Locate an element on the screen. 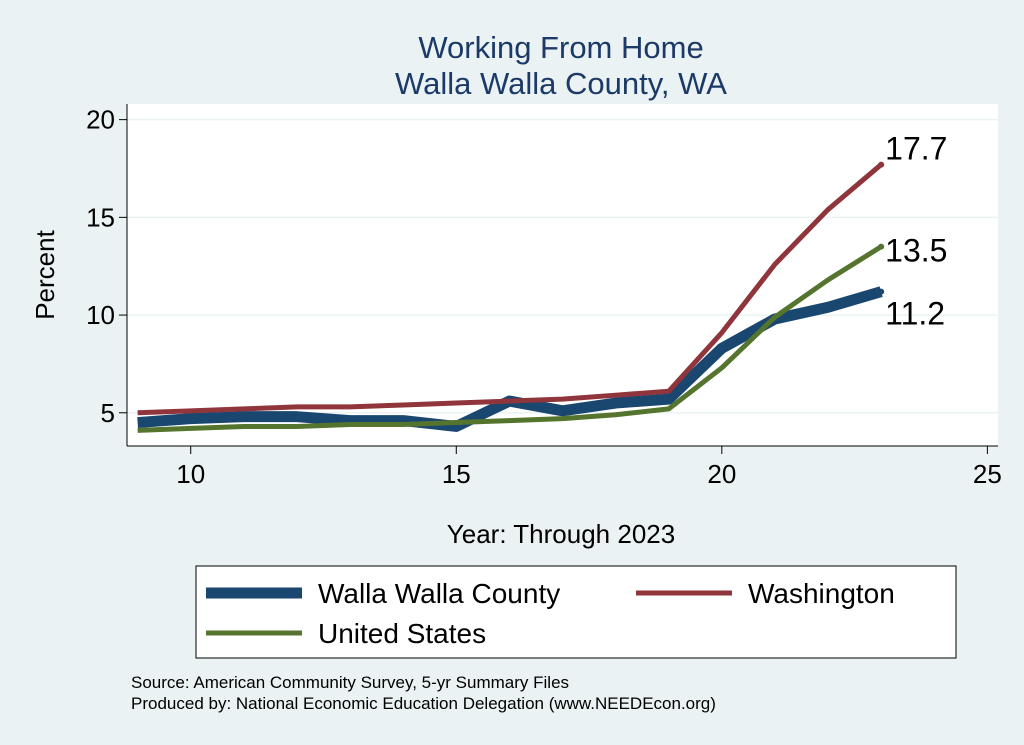 Image resolution: width=1024 pixels, height=745 pixels. legend-label: Washington is located at coordinates (821, 593).